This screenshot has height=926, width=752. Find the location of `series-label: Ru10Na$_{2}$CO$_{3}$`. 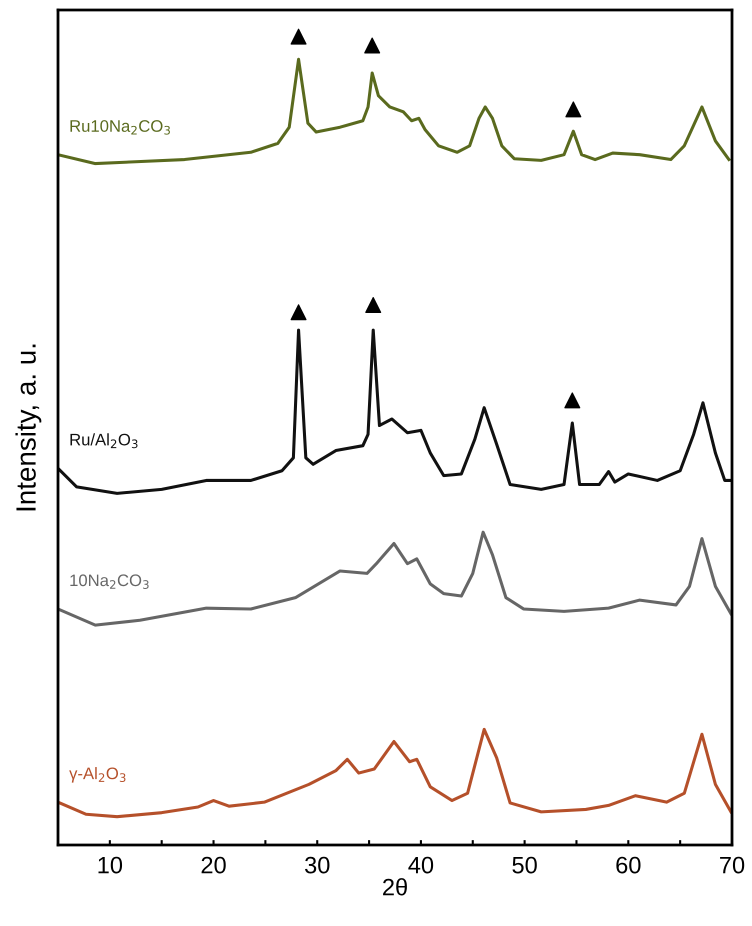

series-label: Ru10Na$_{2}$CO$_{3}$ is located at coordinates (120, 127).